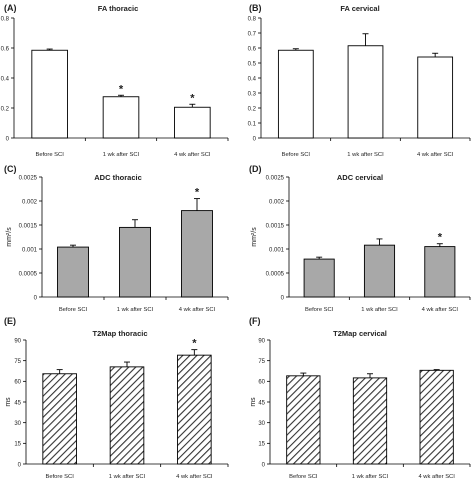 This screenshot has height=479, width=474. Describe the element at coordinates (359, 8) in the screenshot. I see `chart-title: FA cervical` at that location.